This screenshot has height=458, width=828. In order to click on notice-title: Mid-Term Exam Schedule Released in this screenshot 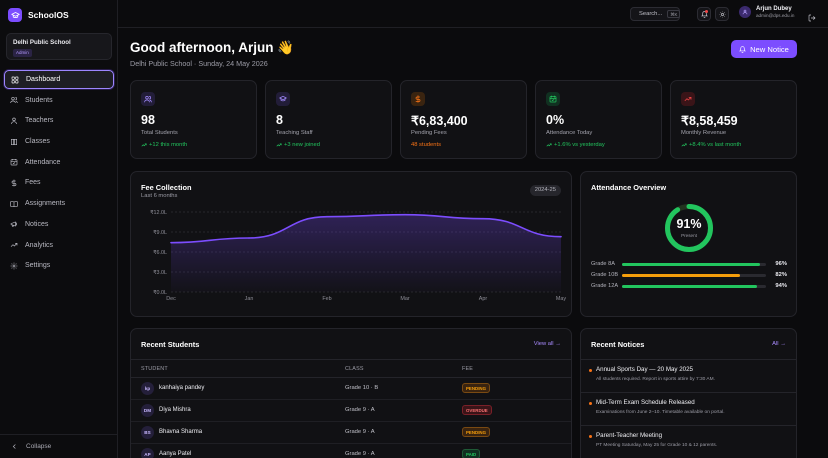, I will do `click(645, 402)`.